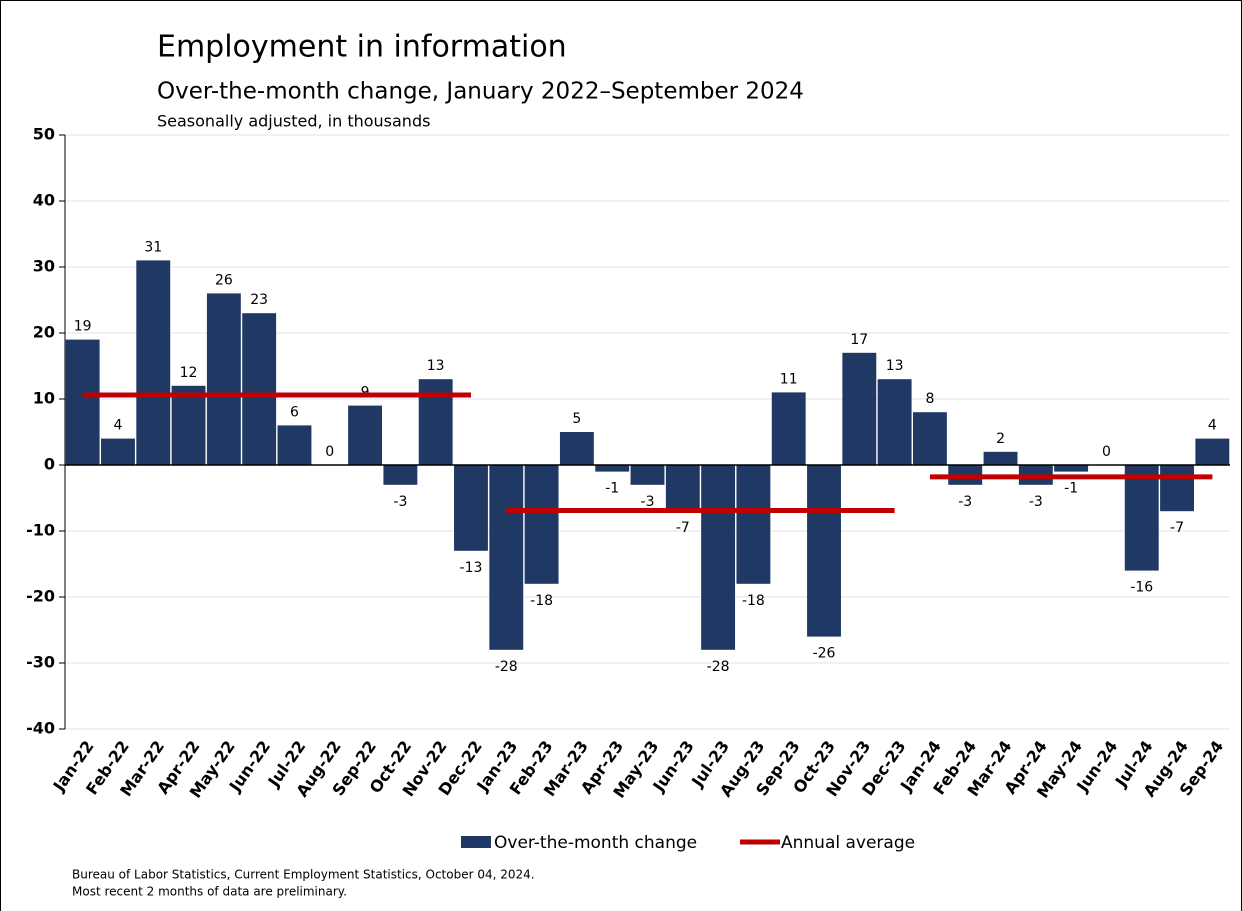 This screenshot has width=1242, height=911. I want to click on data-label: 6, so click(294, 412).